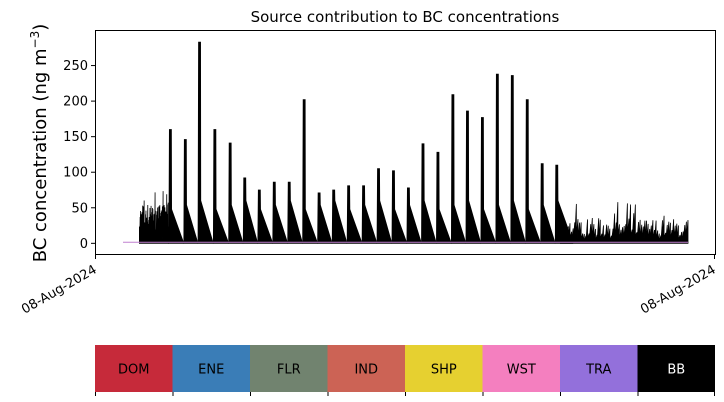 This screenshot has width=724, height=402. What do you see at coordinates (75, 137) in the screenshot?
I see `y-tick-label: 150` at bounding box center [75, 137].